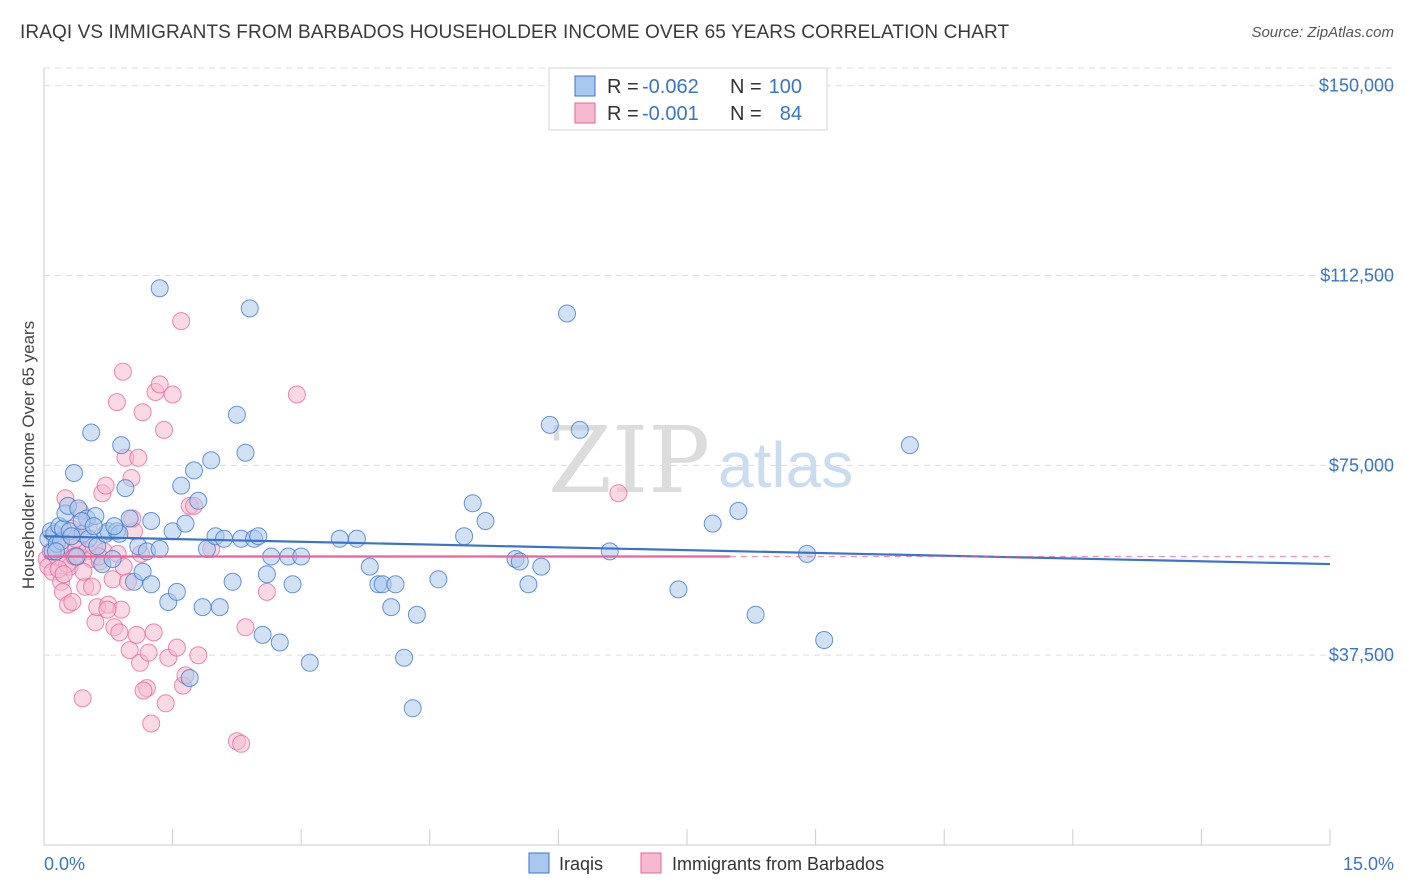  I want to click on bottom-legend-label-barbados: Immigrants from Barbados, so click(778, 864).